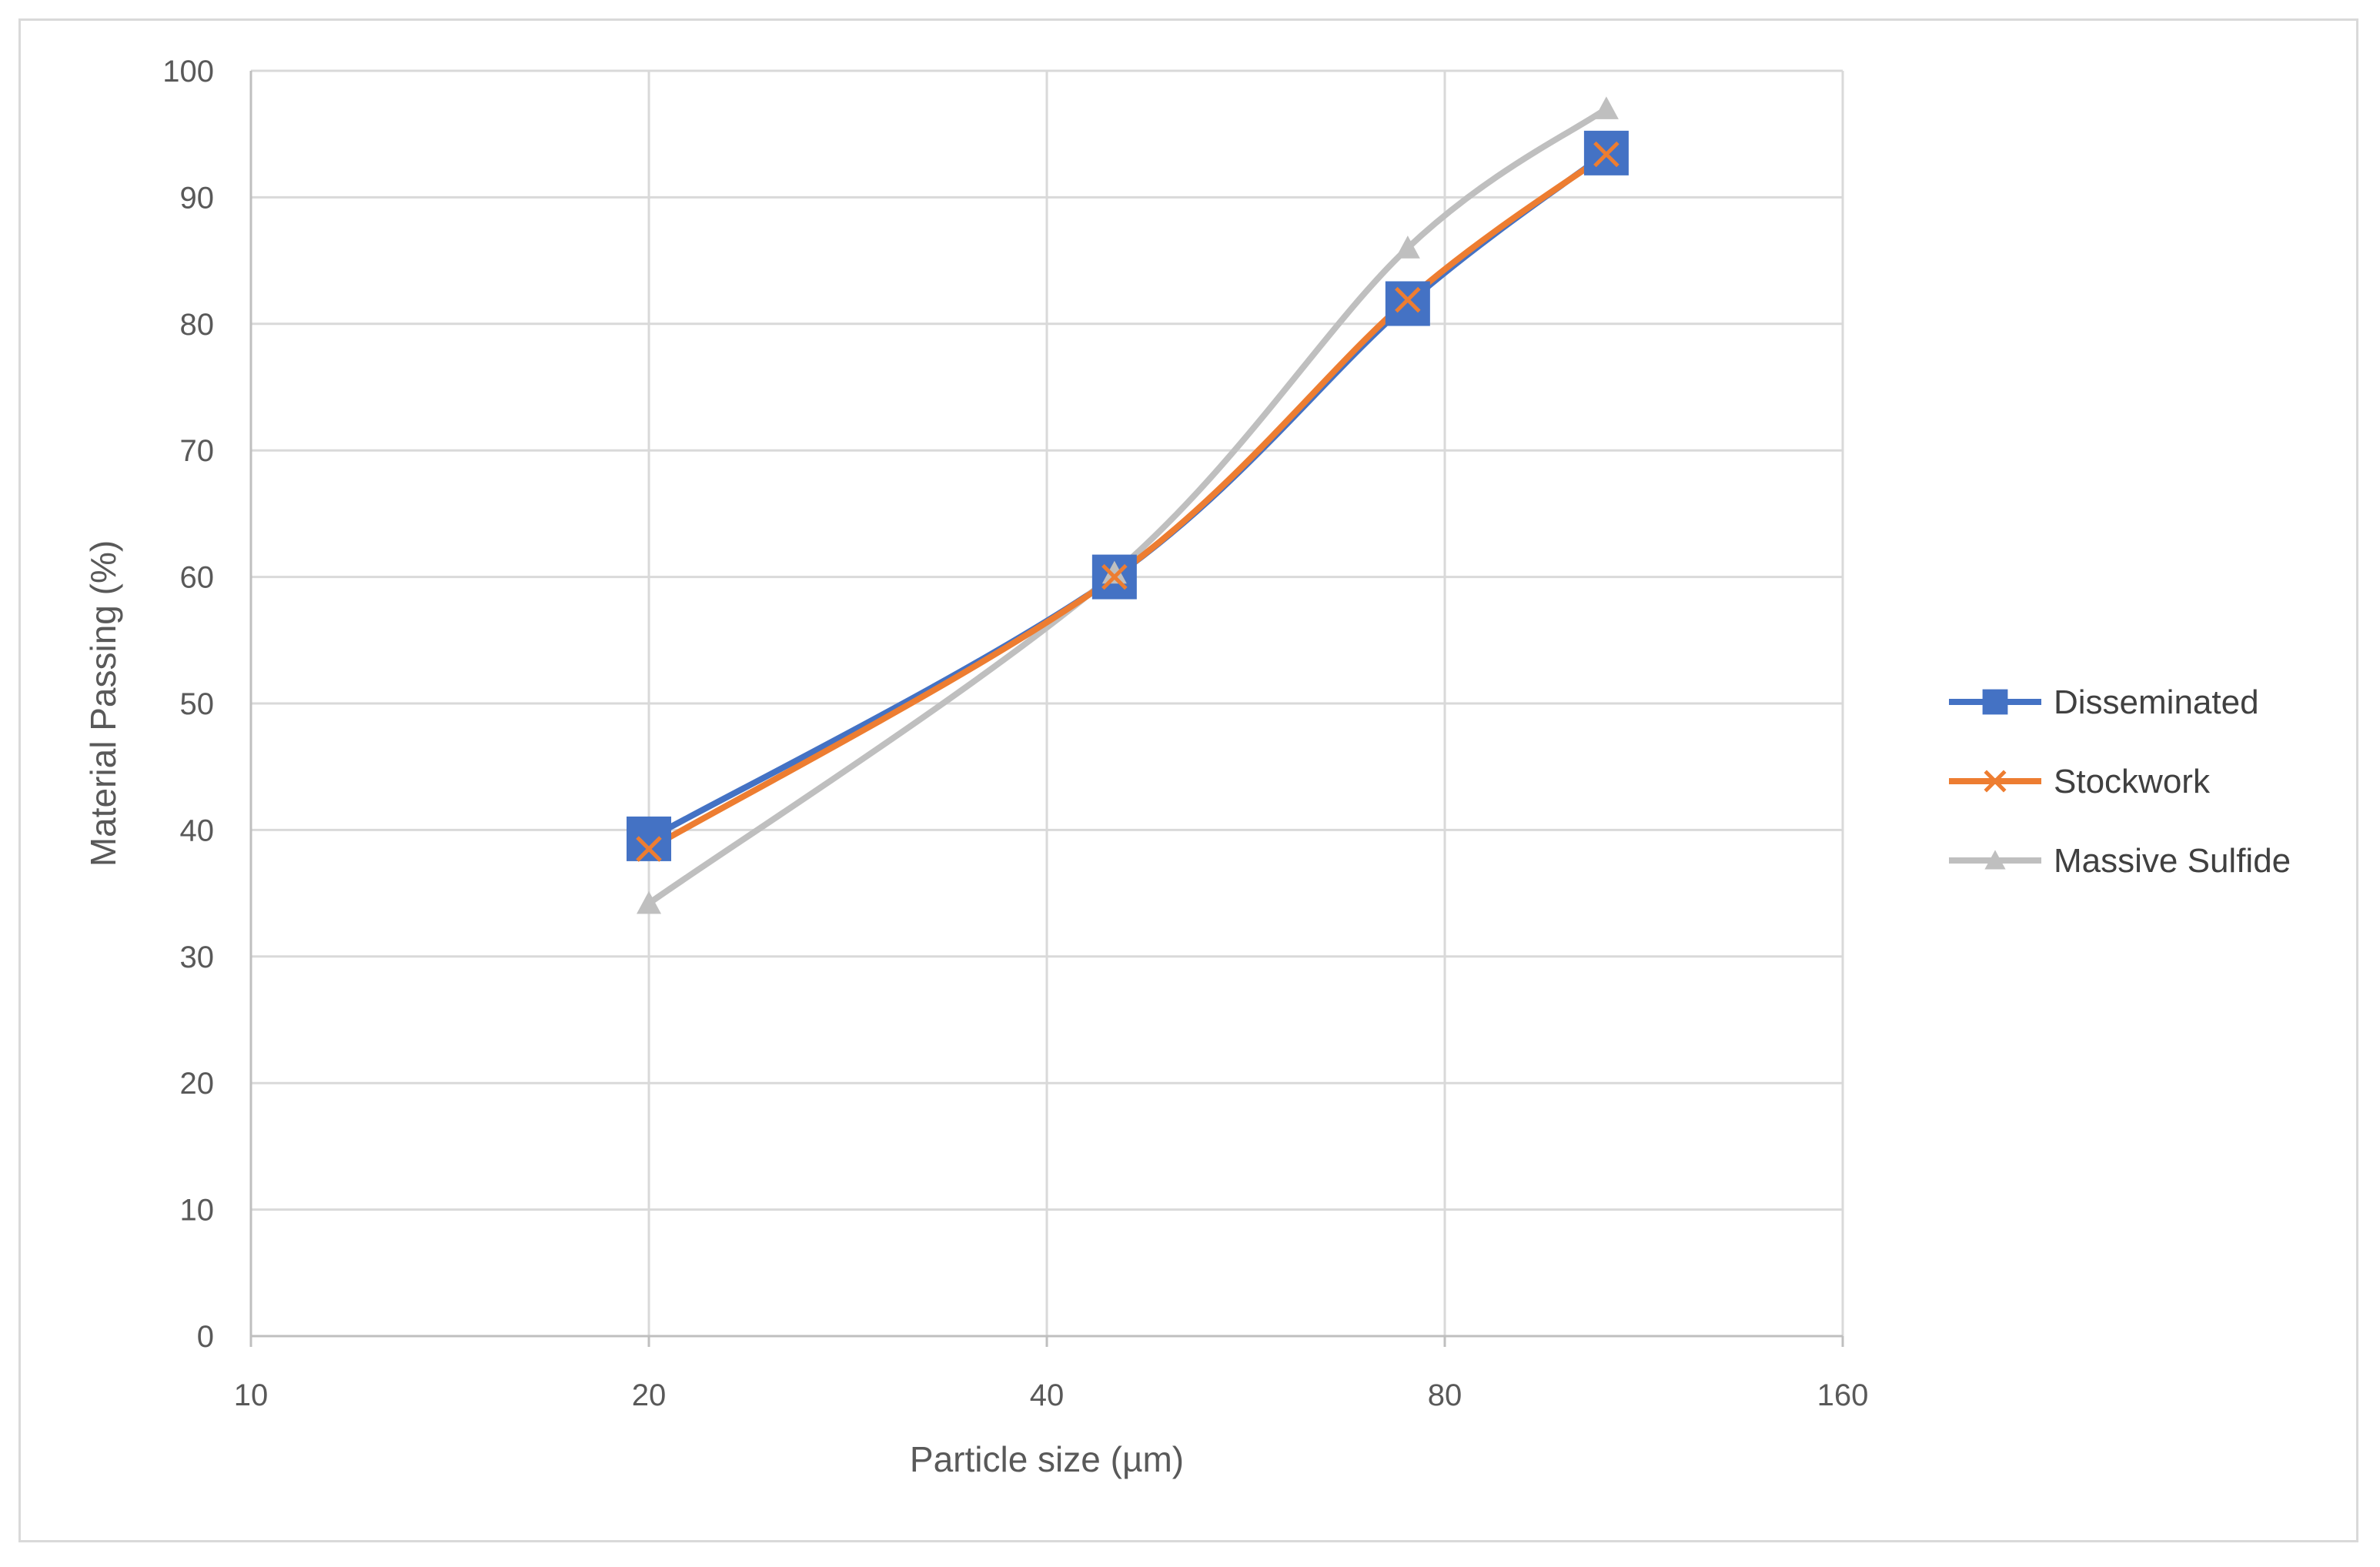 The height and width of the screenshot is (1567, 2380). What do you see at coordinates (198, 830) in the screenshot?
I see `y-tick-label: 40` at bounding box center [198, 830].